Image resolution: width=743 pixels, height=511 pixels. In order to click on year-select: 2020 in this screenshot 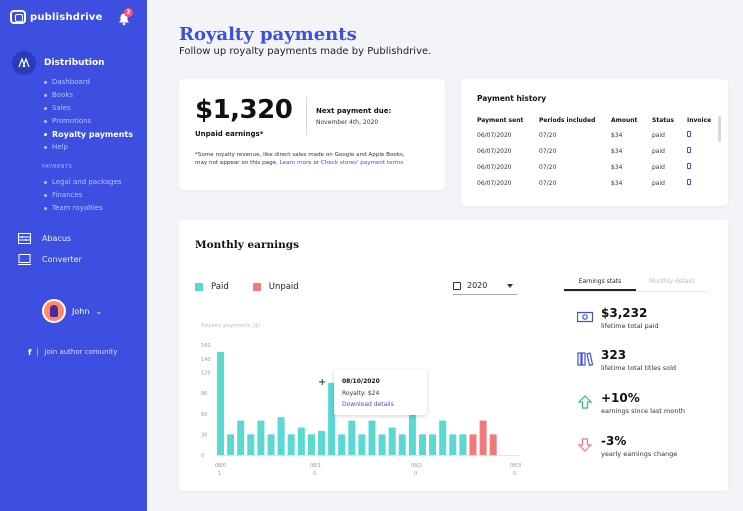, I will do `click(485, 286)`.